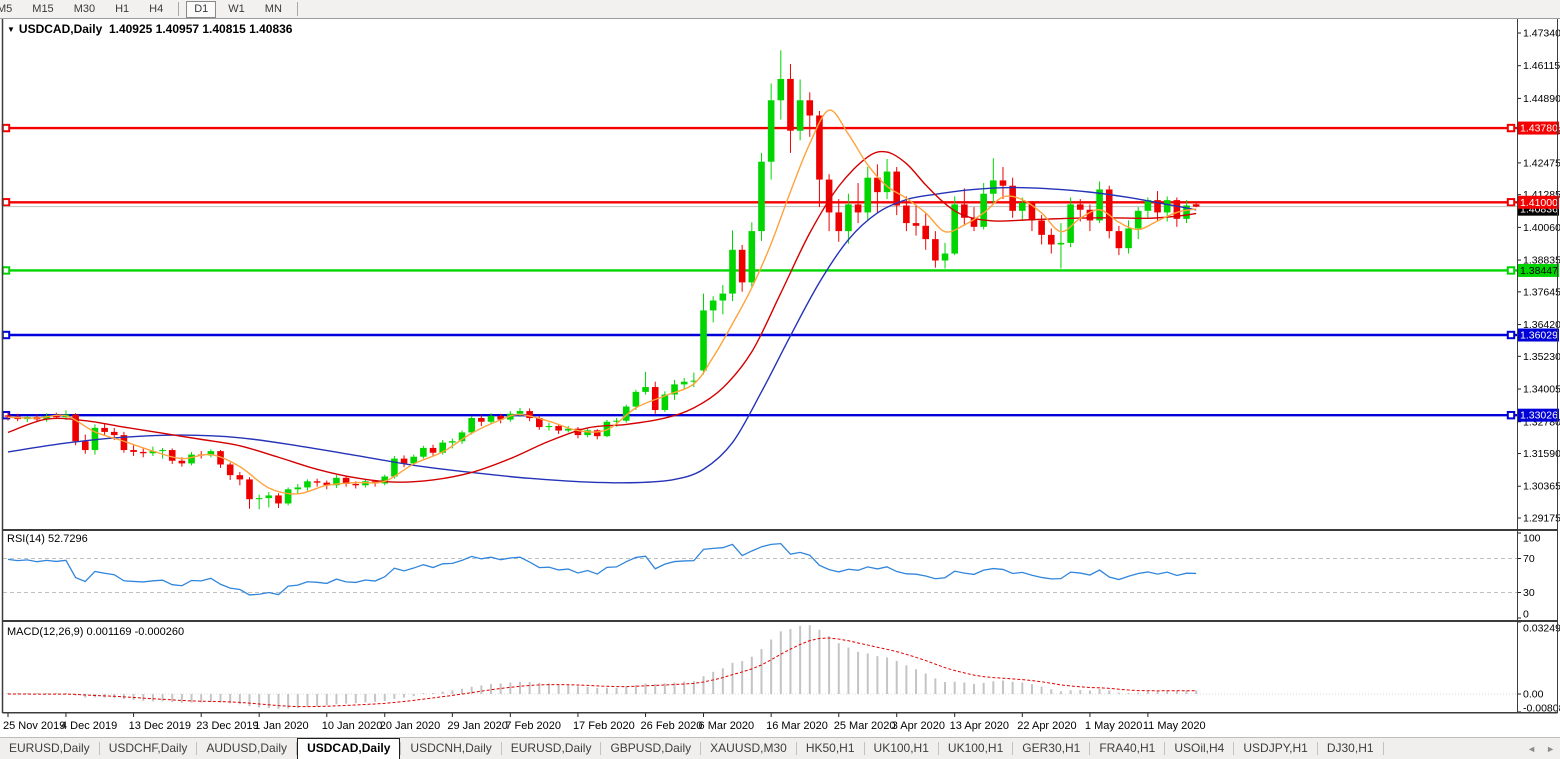  Describe the element at coordinates (1541, 709) in the screenshot. I see `svg-text: -0.008086` at that location.